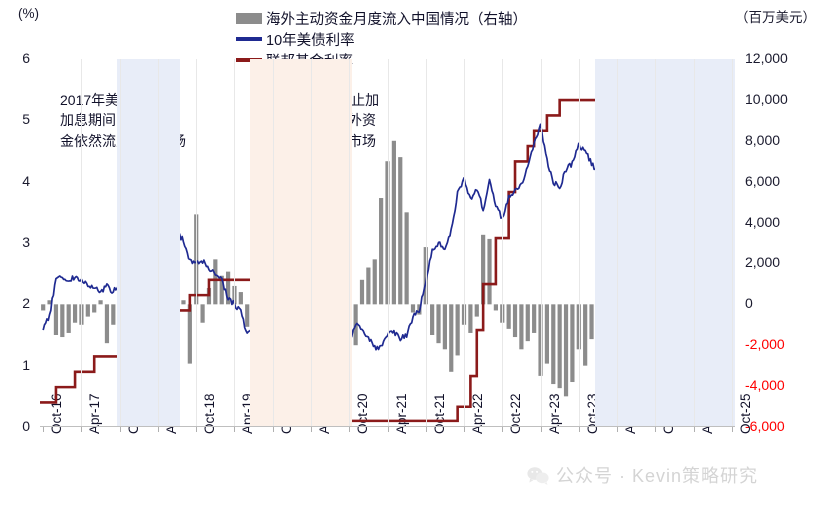  What do you see at coordinates (766, 98) in the screenshot?
I see `right-axis-tick: 10,000` at bounding box center [766, 98].